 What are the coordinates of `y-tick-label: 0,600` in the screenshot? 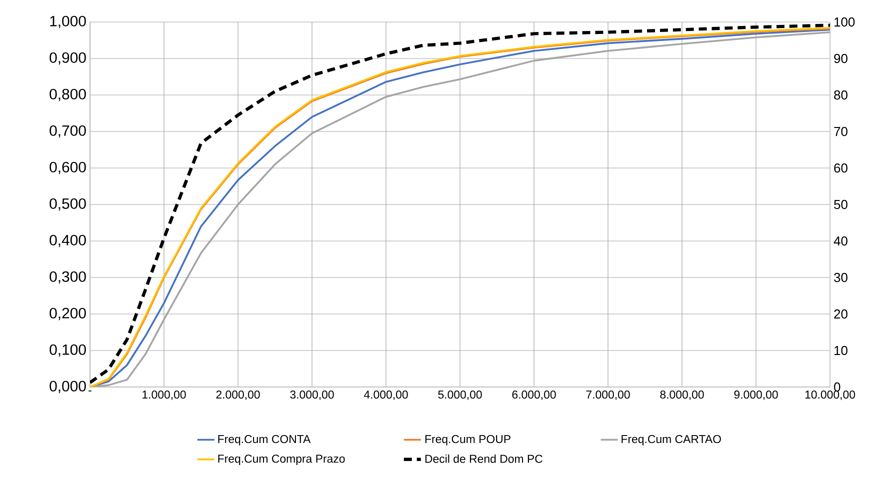 It's located at (68, 168).